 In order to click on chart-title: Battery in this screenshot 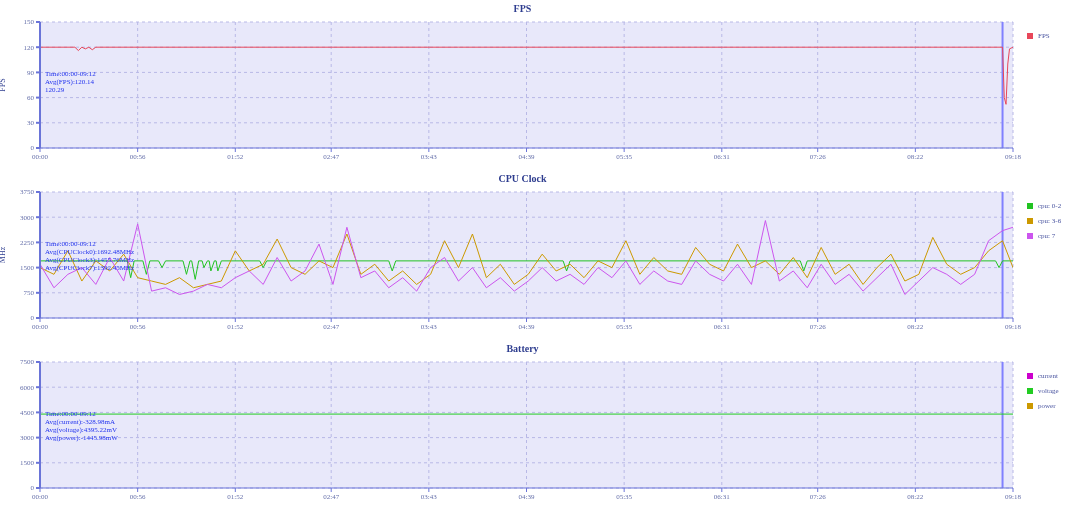, I will do `click(522, 348)`.